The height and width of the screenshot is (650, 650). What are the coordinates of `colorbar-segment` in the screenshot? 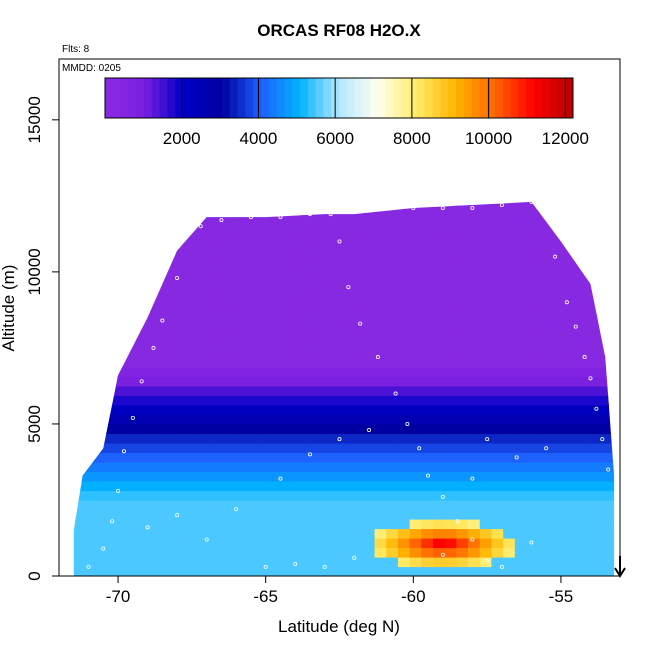 It's located at (179, 98).